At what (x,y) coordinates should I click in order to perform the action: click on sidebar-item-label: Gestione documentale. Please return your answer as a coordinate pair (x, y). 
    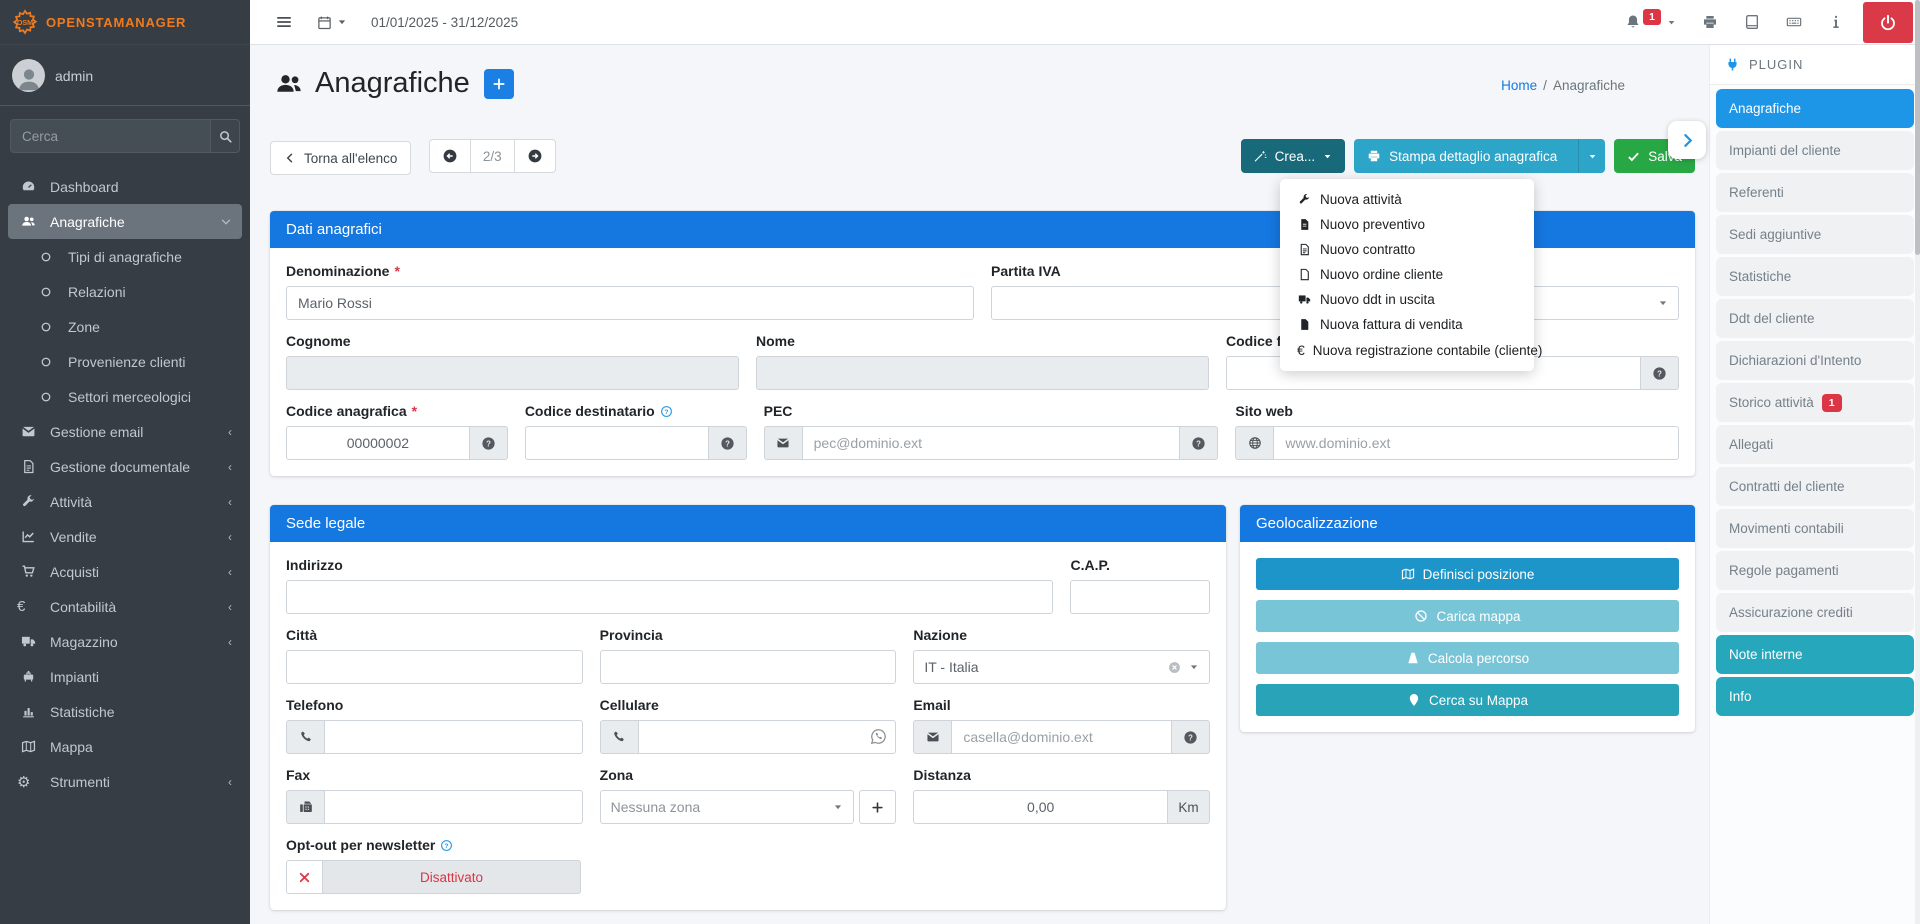
    Looking at the image, I should click on (120, 466).